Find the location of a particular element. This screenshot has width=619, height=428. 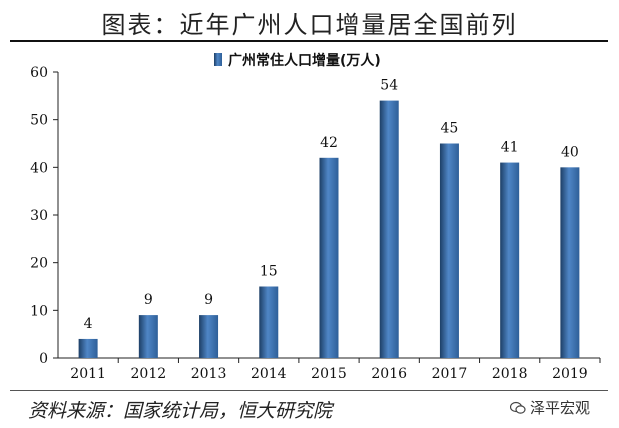

legend-label: 广州常住人口增量(万人) is located at coordinates (304, 60).